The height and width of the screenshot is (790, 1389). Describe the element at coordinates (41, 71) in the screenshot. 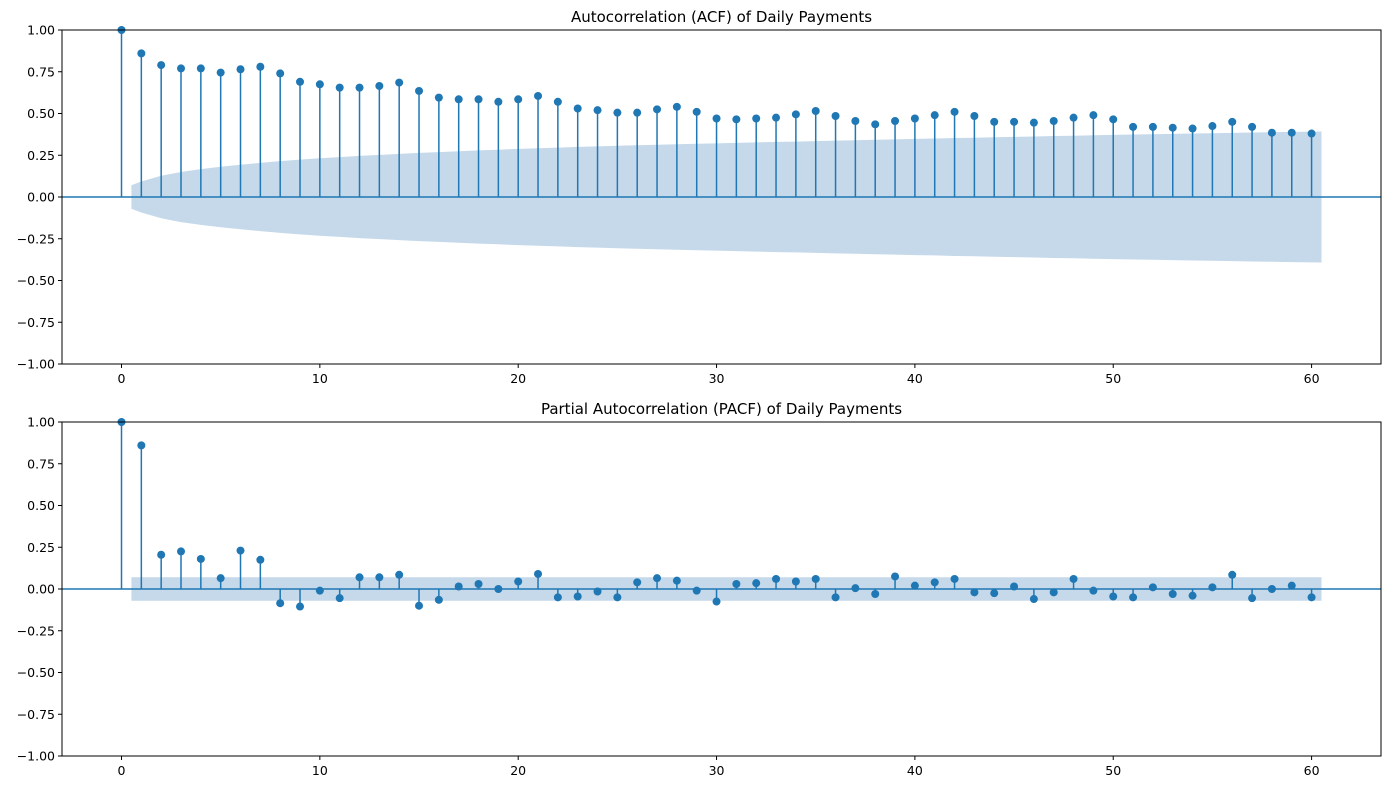

I see `acf-ytick-label: 0.75` at that location.